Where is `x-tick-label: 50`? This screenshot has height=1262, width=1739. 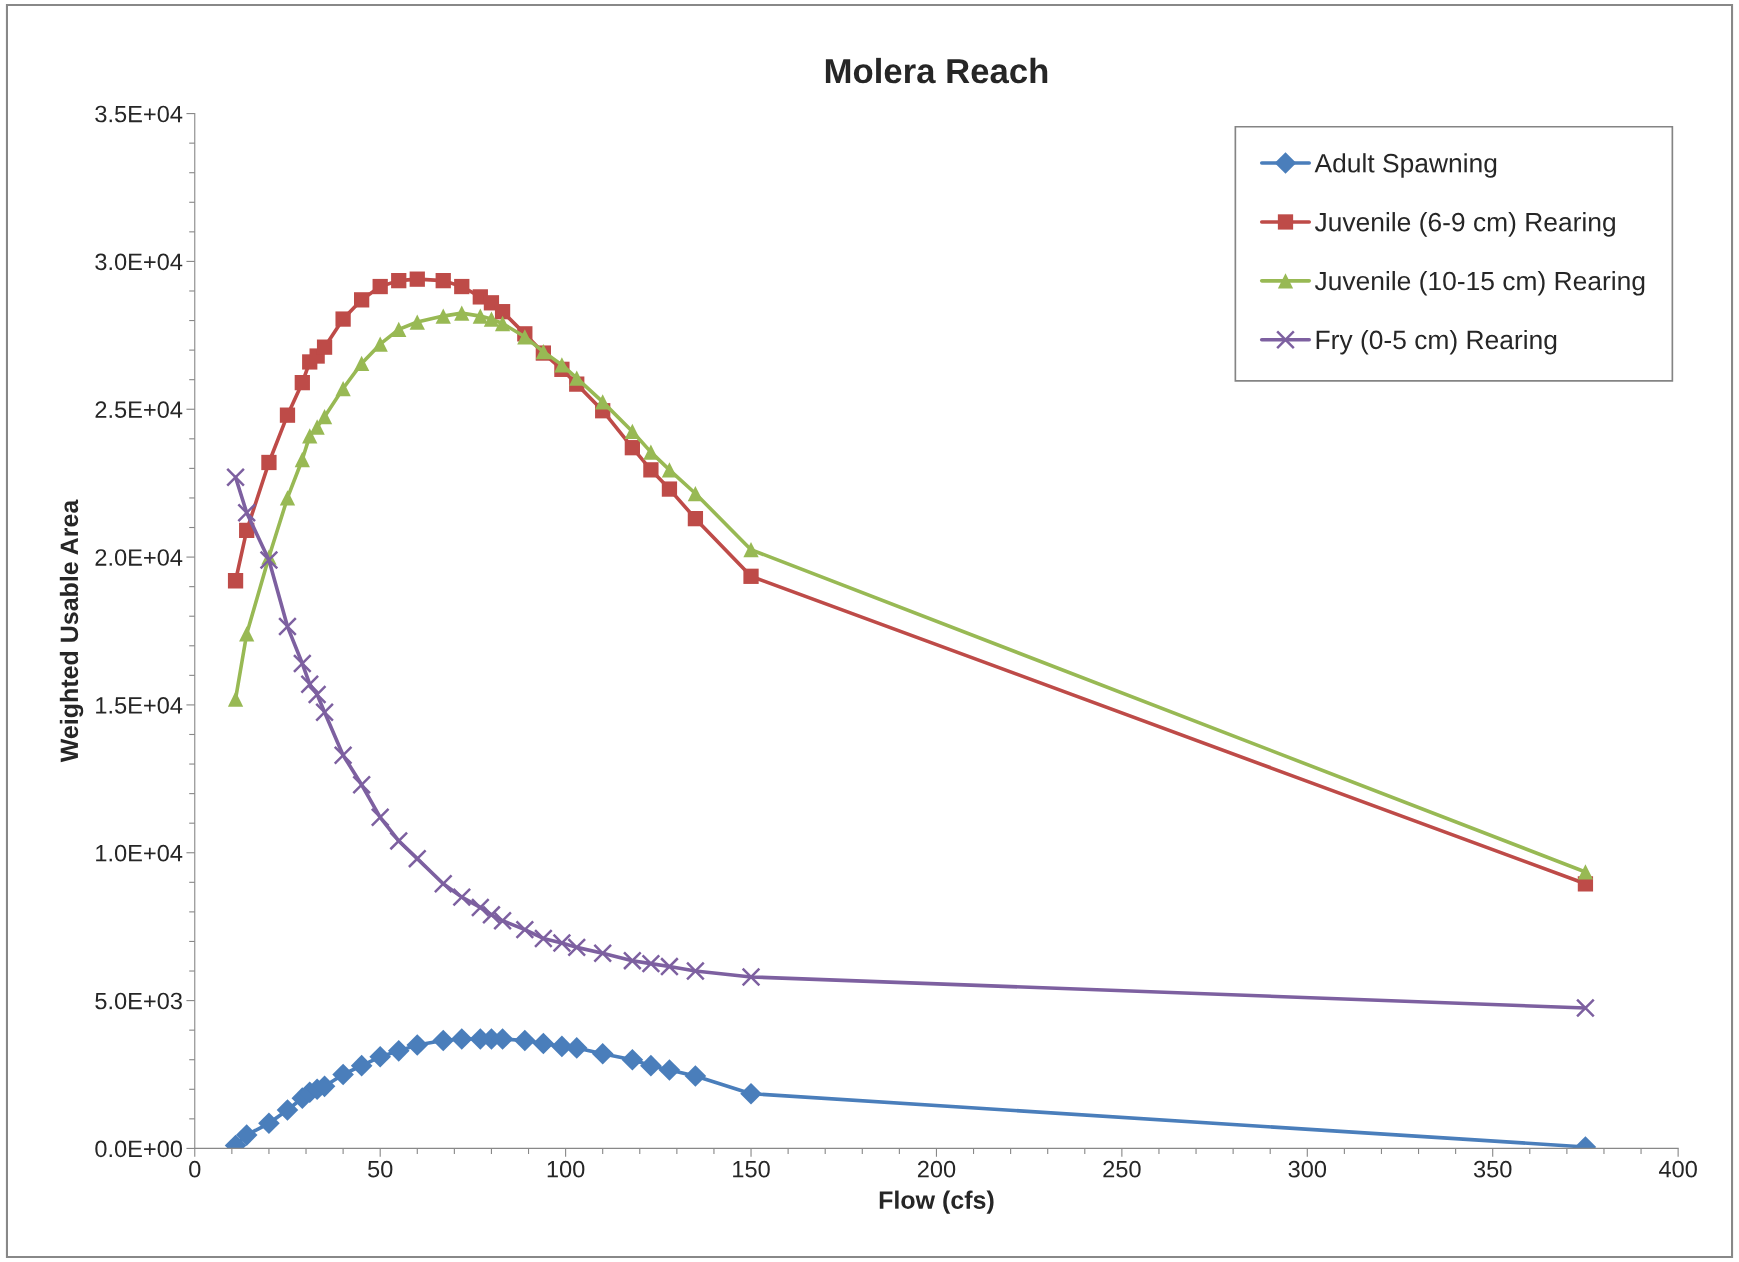
x-tick-label: 50 is located at coordinates (380, 1169).